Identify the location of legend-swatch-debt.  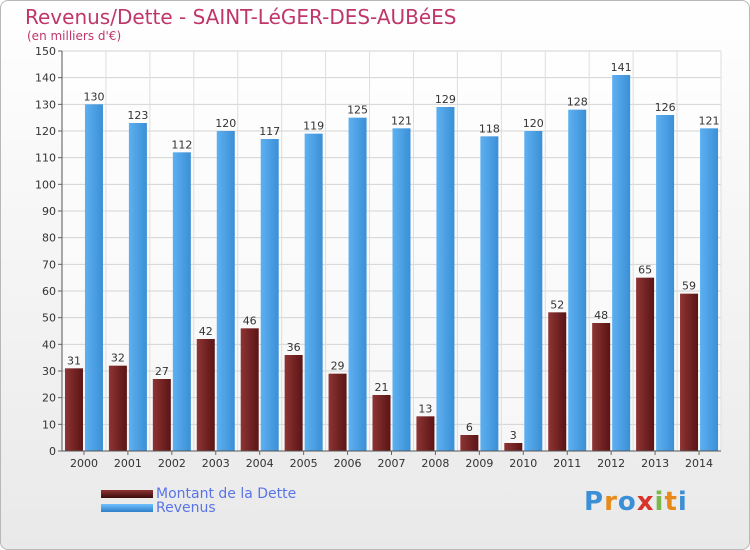
(127, 494).